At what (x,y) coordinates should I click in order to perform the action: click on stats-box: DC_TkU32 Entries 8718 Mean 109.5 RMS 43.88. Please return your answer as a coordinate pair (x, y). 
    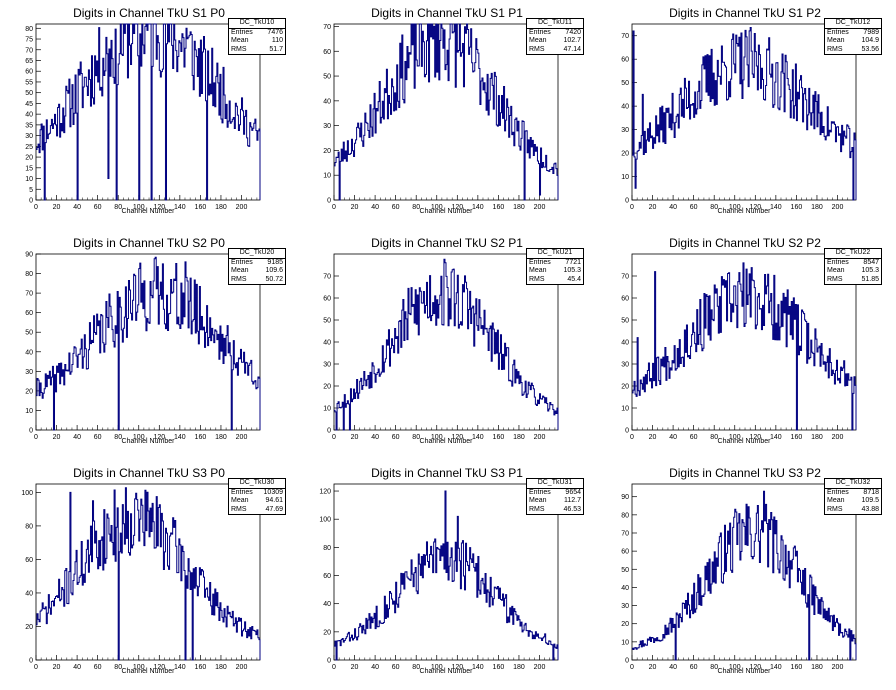
    Looking at the image, I should click on (853, 497).